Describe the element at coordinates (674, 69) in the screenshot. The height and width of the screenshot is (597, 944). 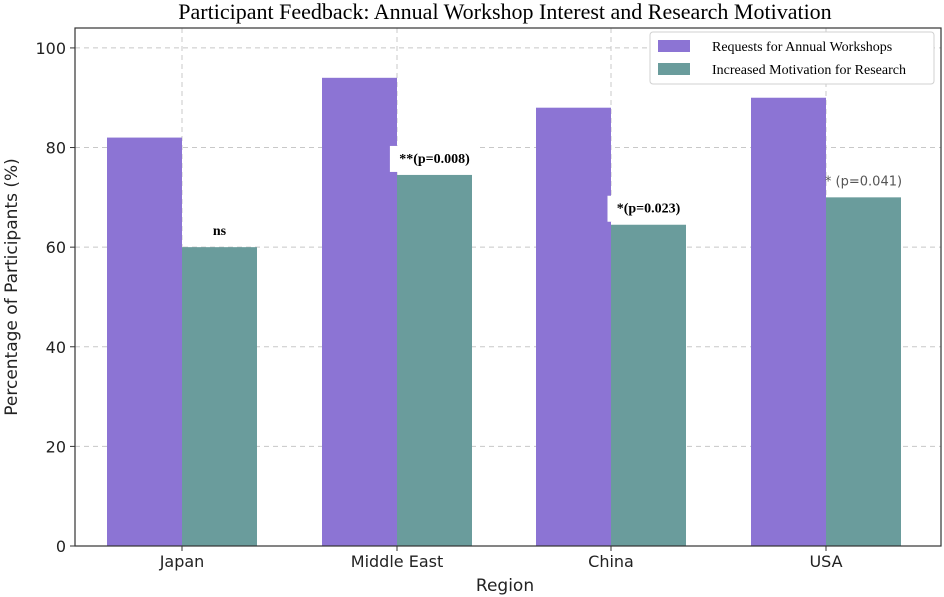
I see `legend-swatch-motivation` at that location.